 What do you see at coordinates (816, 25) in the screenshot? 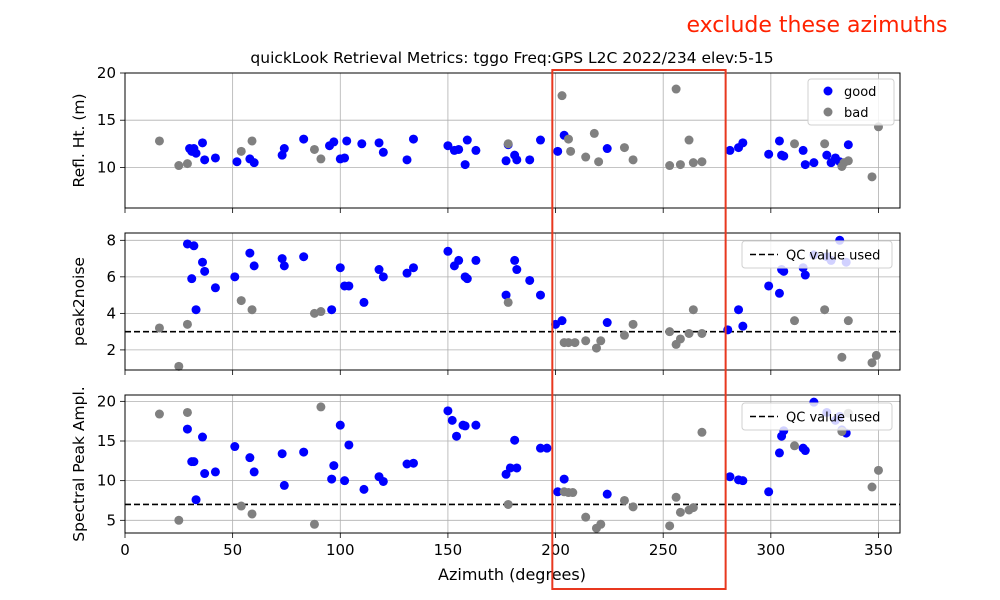
I see `exclude-annotation: exclude these azimuths` at bounding box center [816, 25].